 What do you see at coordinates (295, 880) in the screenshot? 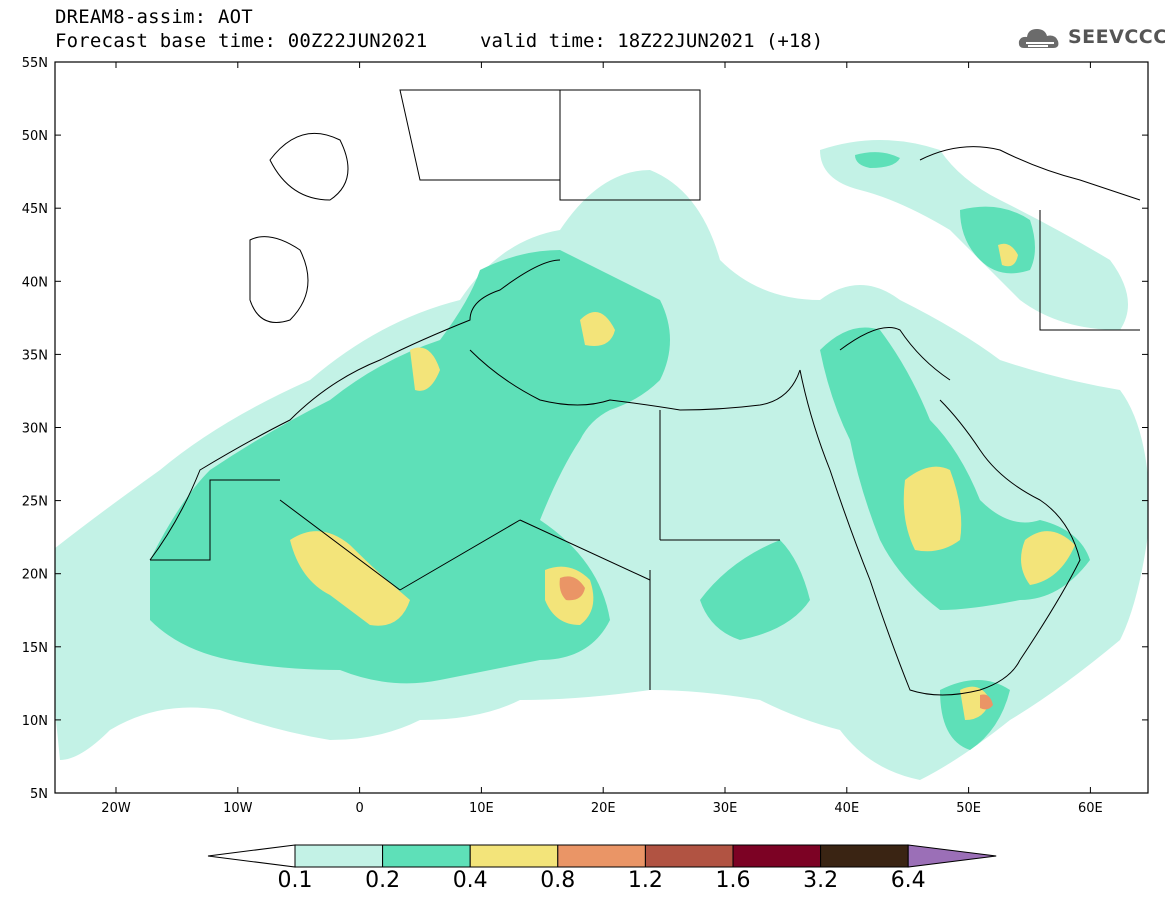
I see `colorbar-label: 0.1` at bounding box center [295, 880].